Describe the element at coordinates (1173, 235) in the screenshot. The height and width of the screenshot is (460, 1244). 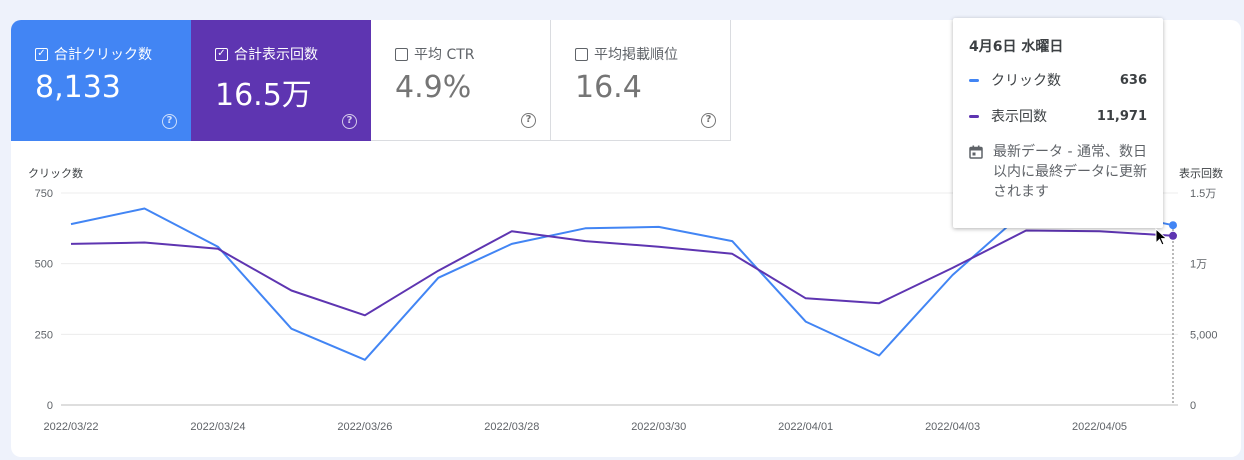
I see `impressions-hover-point` at that location.